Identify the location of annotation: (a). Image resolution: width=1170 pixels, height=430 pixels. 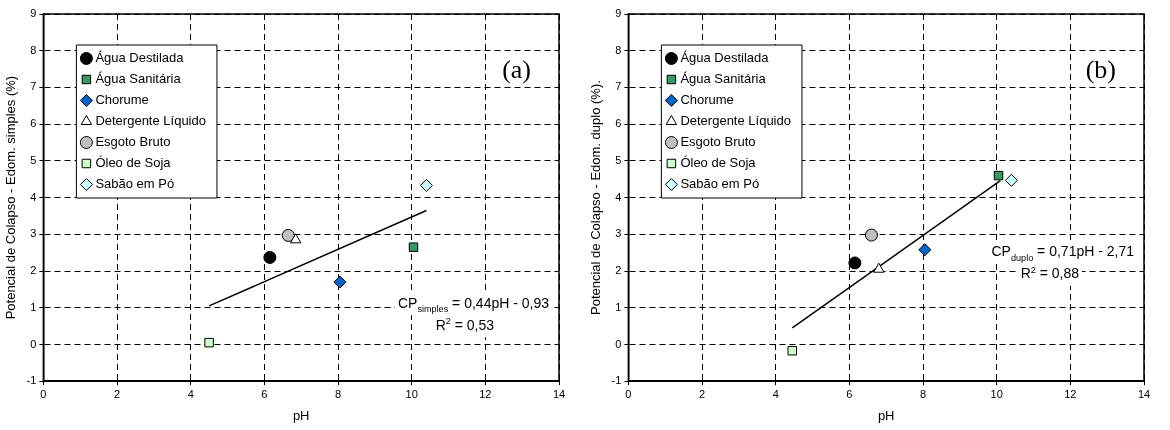
(516, 69).